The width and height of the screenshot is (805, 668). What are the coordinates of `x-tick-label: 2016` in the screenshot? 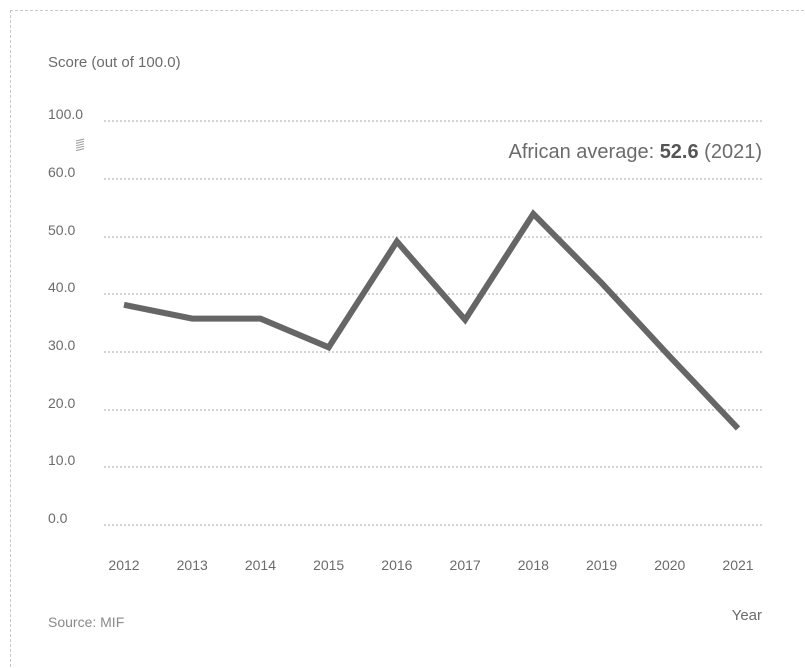 It's located at (396, 565).